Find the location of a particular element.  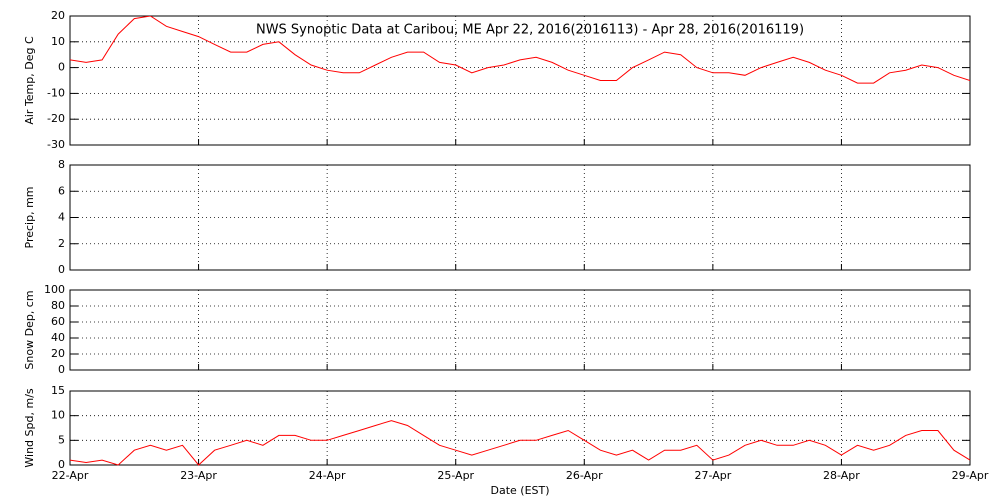

y-tick-label: 60 is located at coordinates (58, 321).